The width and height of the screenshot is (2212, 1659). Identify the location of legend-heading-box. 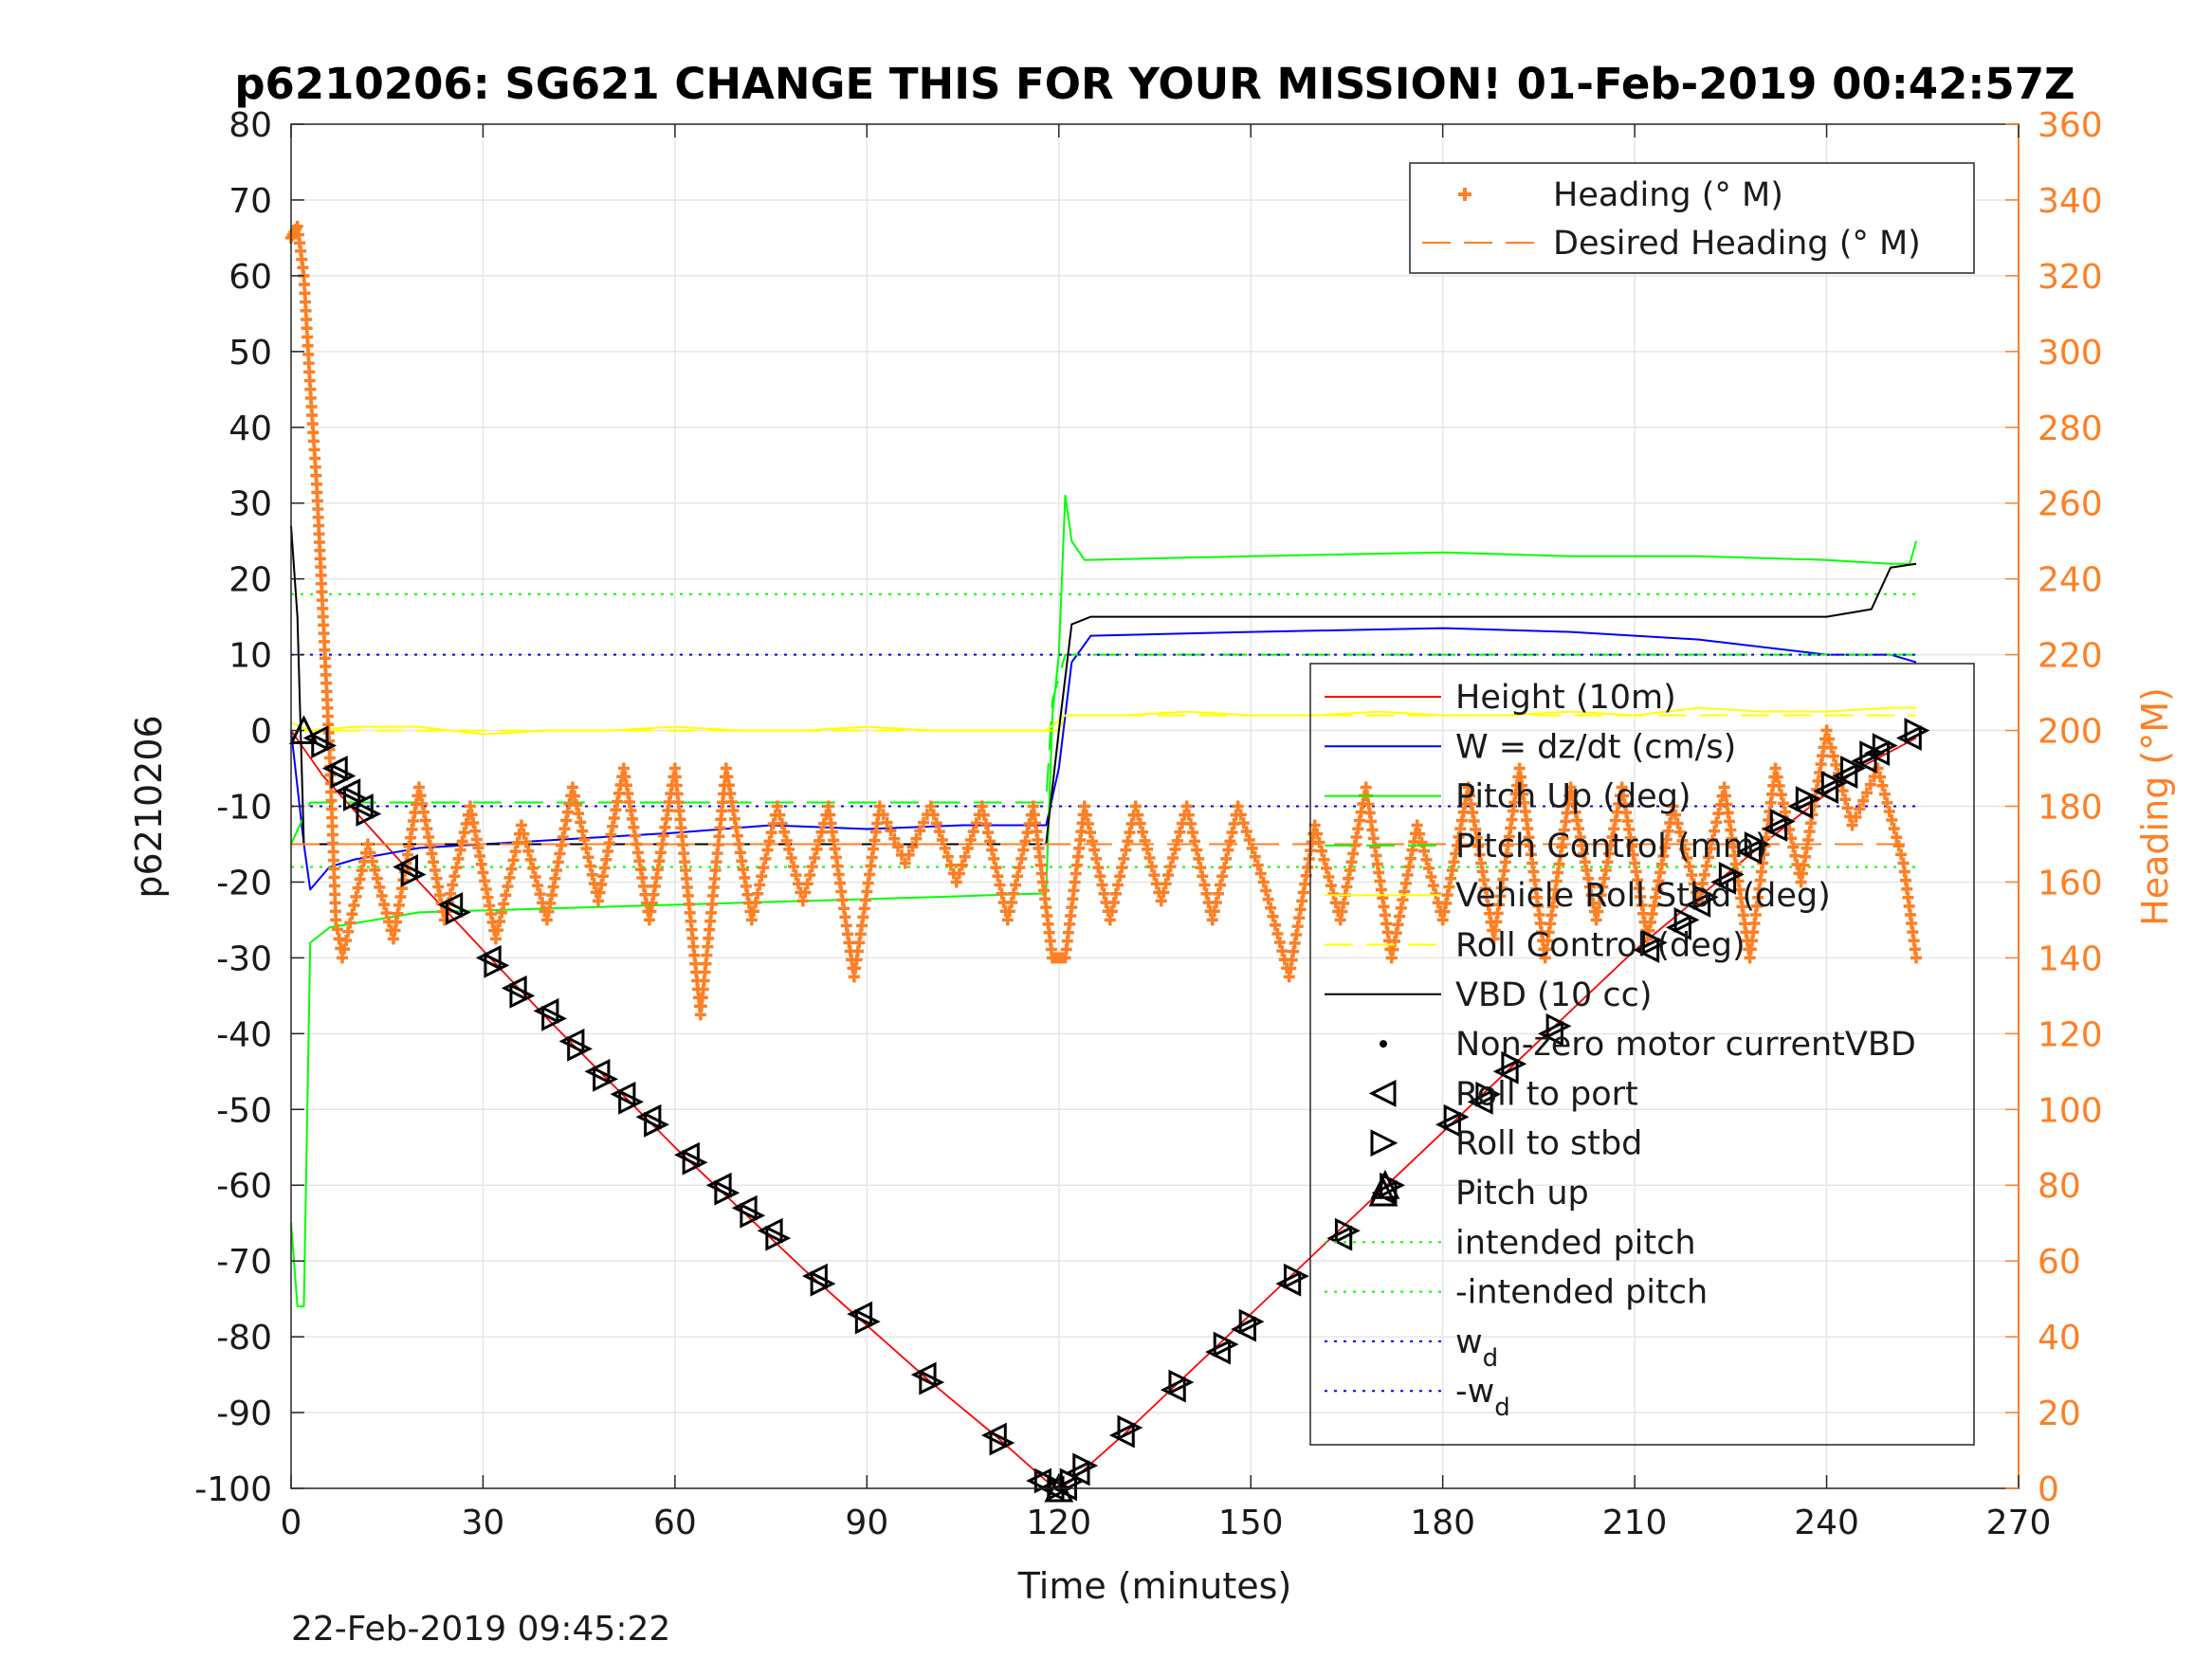
(1692, 218).